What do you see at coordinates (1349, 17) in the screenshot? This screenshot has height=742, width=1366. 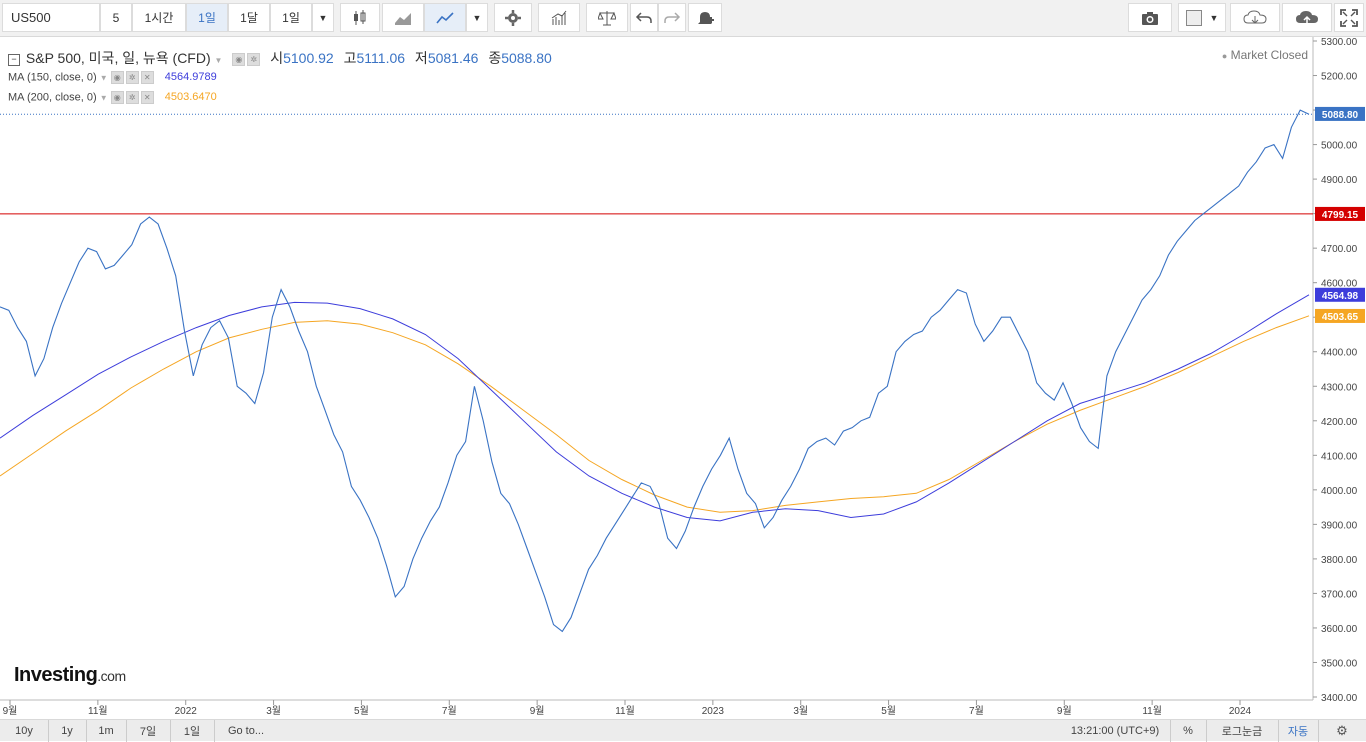 I see `fullscreen-button` at bounding box center [1349, 17].